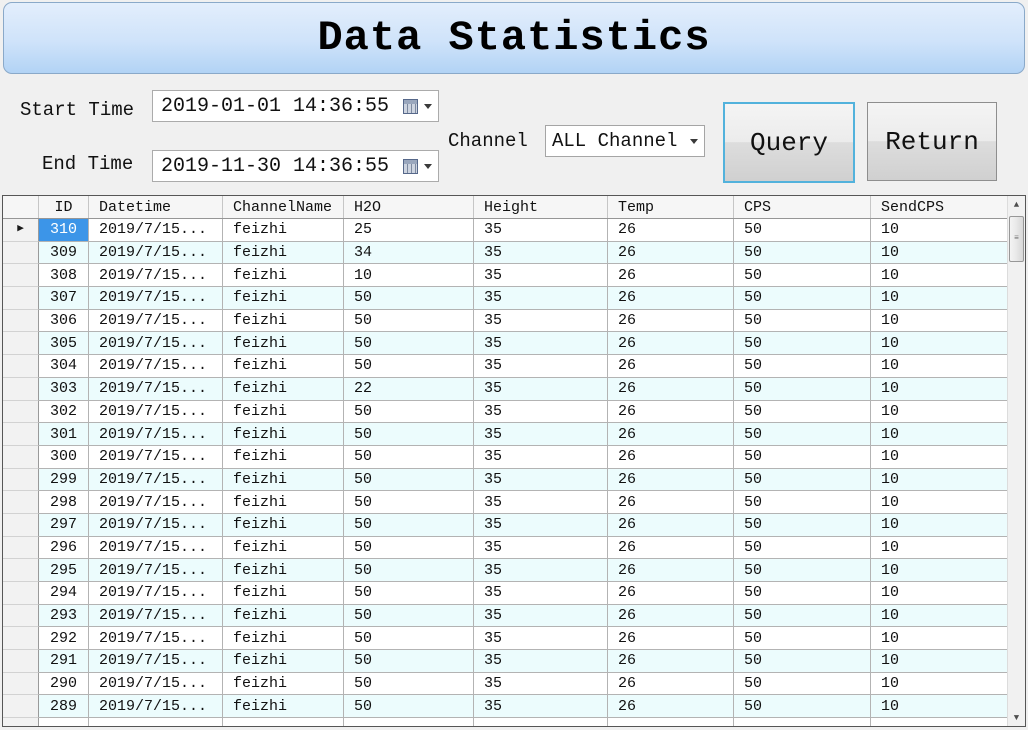 The height and width of the screenshot is (730, 1028). I want to click on cell-id: 295, so click(64, 570).